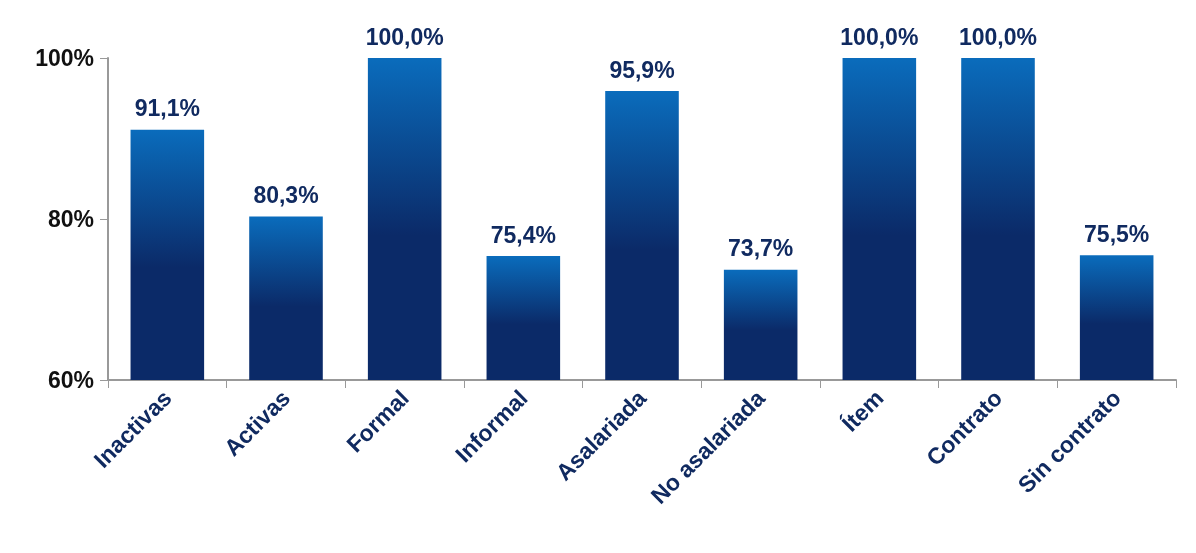 This screenshot has width=1196, height=553. Describe the element at coordinates (167, 108) in the screenshot. I see `data-label: 91,1%` at that location.